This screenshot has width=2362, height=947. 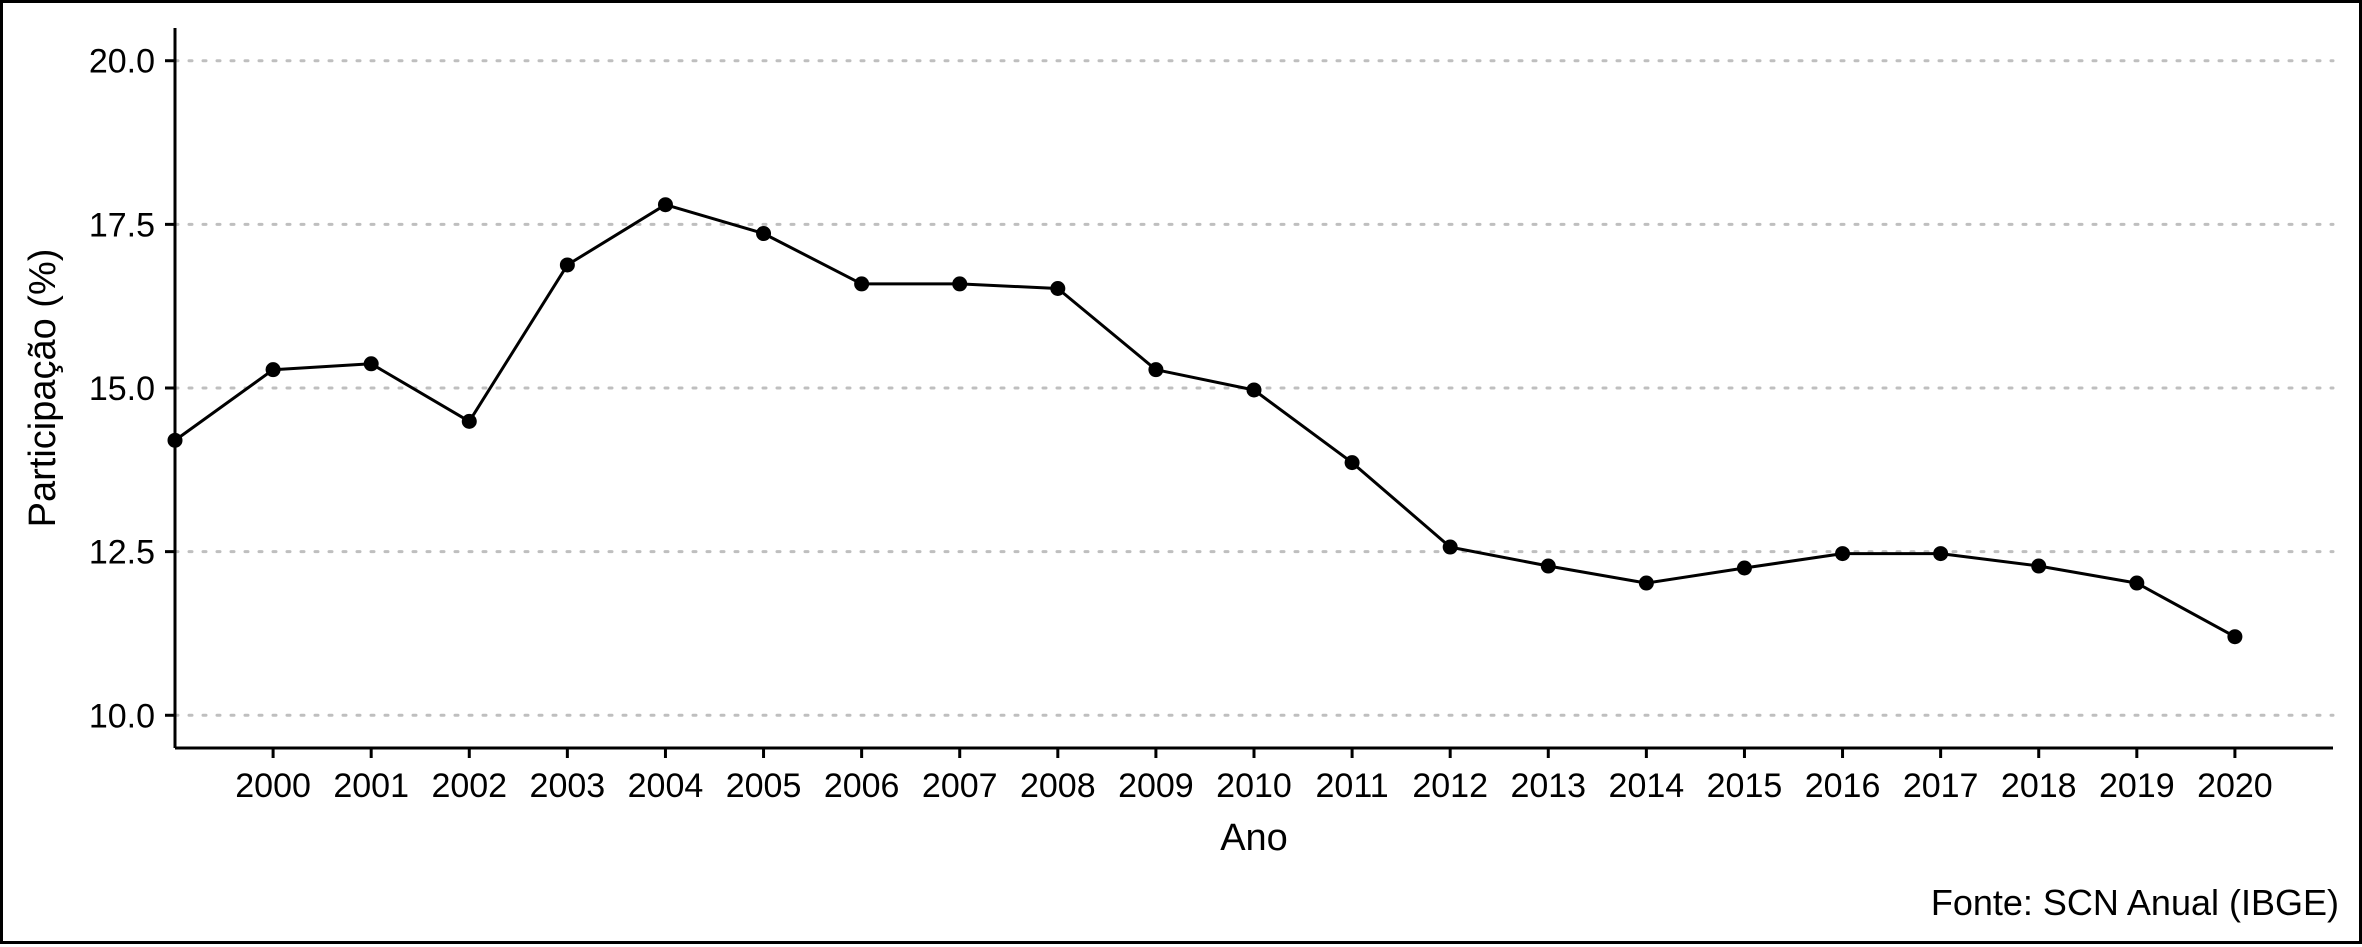 I want to click on x-tick-label: 2002, so click(x=469, y=786).